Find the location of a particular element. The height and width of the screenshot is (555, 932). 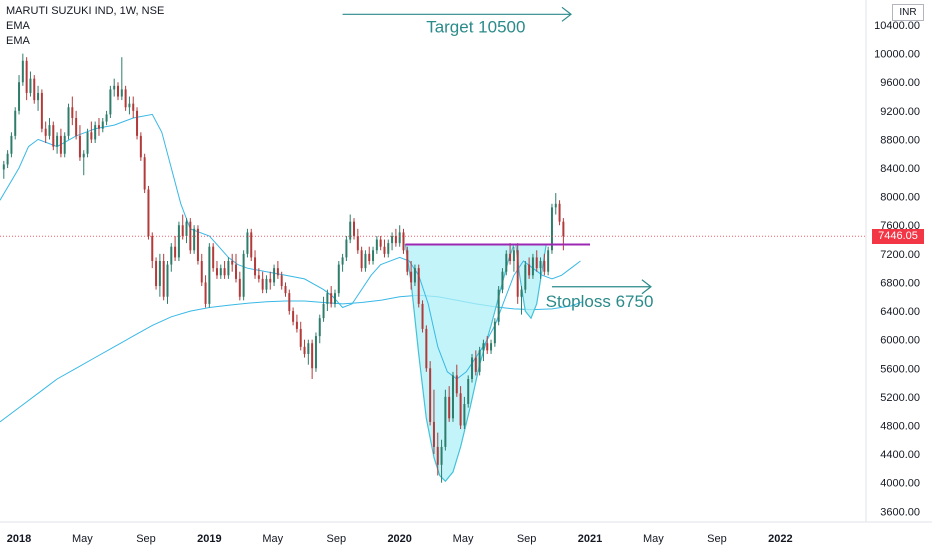

symbol-title: MARUTI SUZUKI IND, 1W, NSE is located at coordinates (85, 11).